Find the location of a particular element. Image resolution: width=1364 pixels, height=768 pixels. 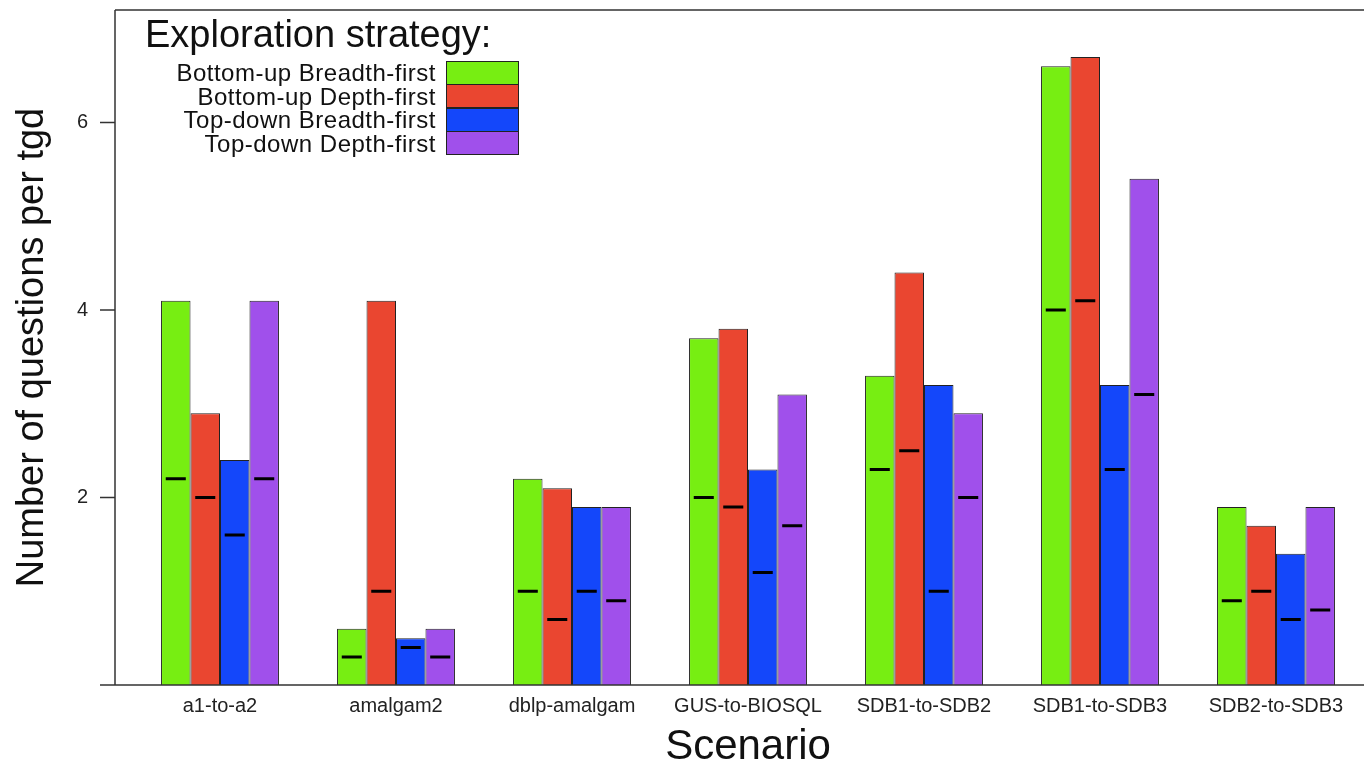

x-tick-label: SDB2-to-SDB3 is located at coordinates (1276, 704).